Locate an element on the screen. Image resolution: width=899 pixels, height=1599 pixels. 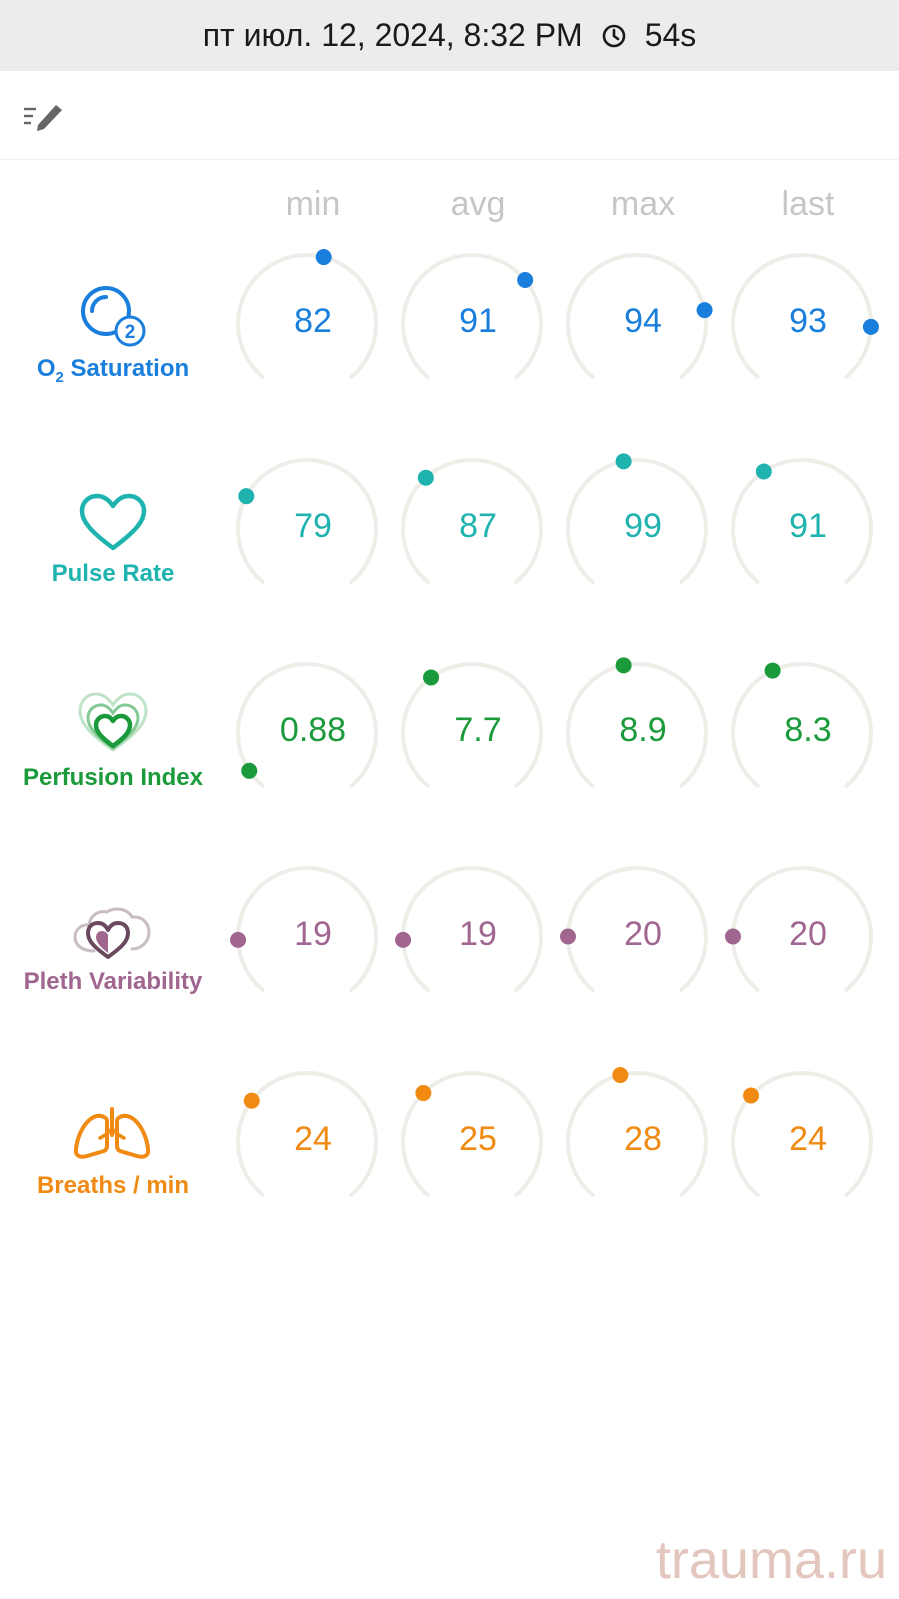
o2-bubble-icon: 2 is located at coordinates (113, 318).